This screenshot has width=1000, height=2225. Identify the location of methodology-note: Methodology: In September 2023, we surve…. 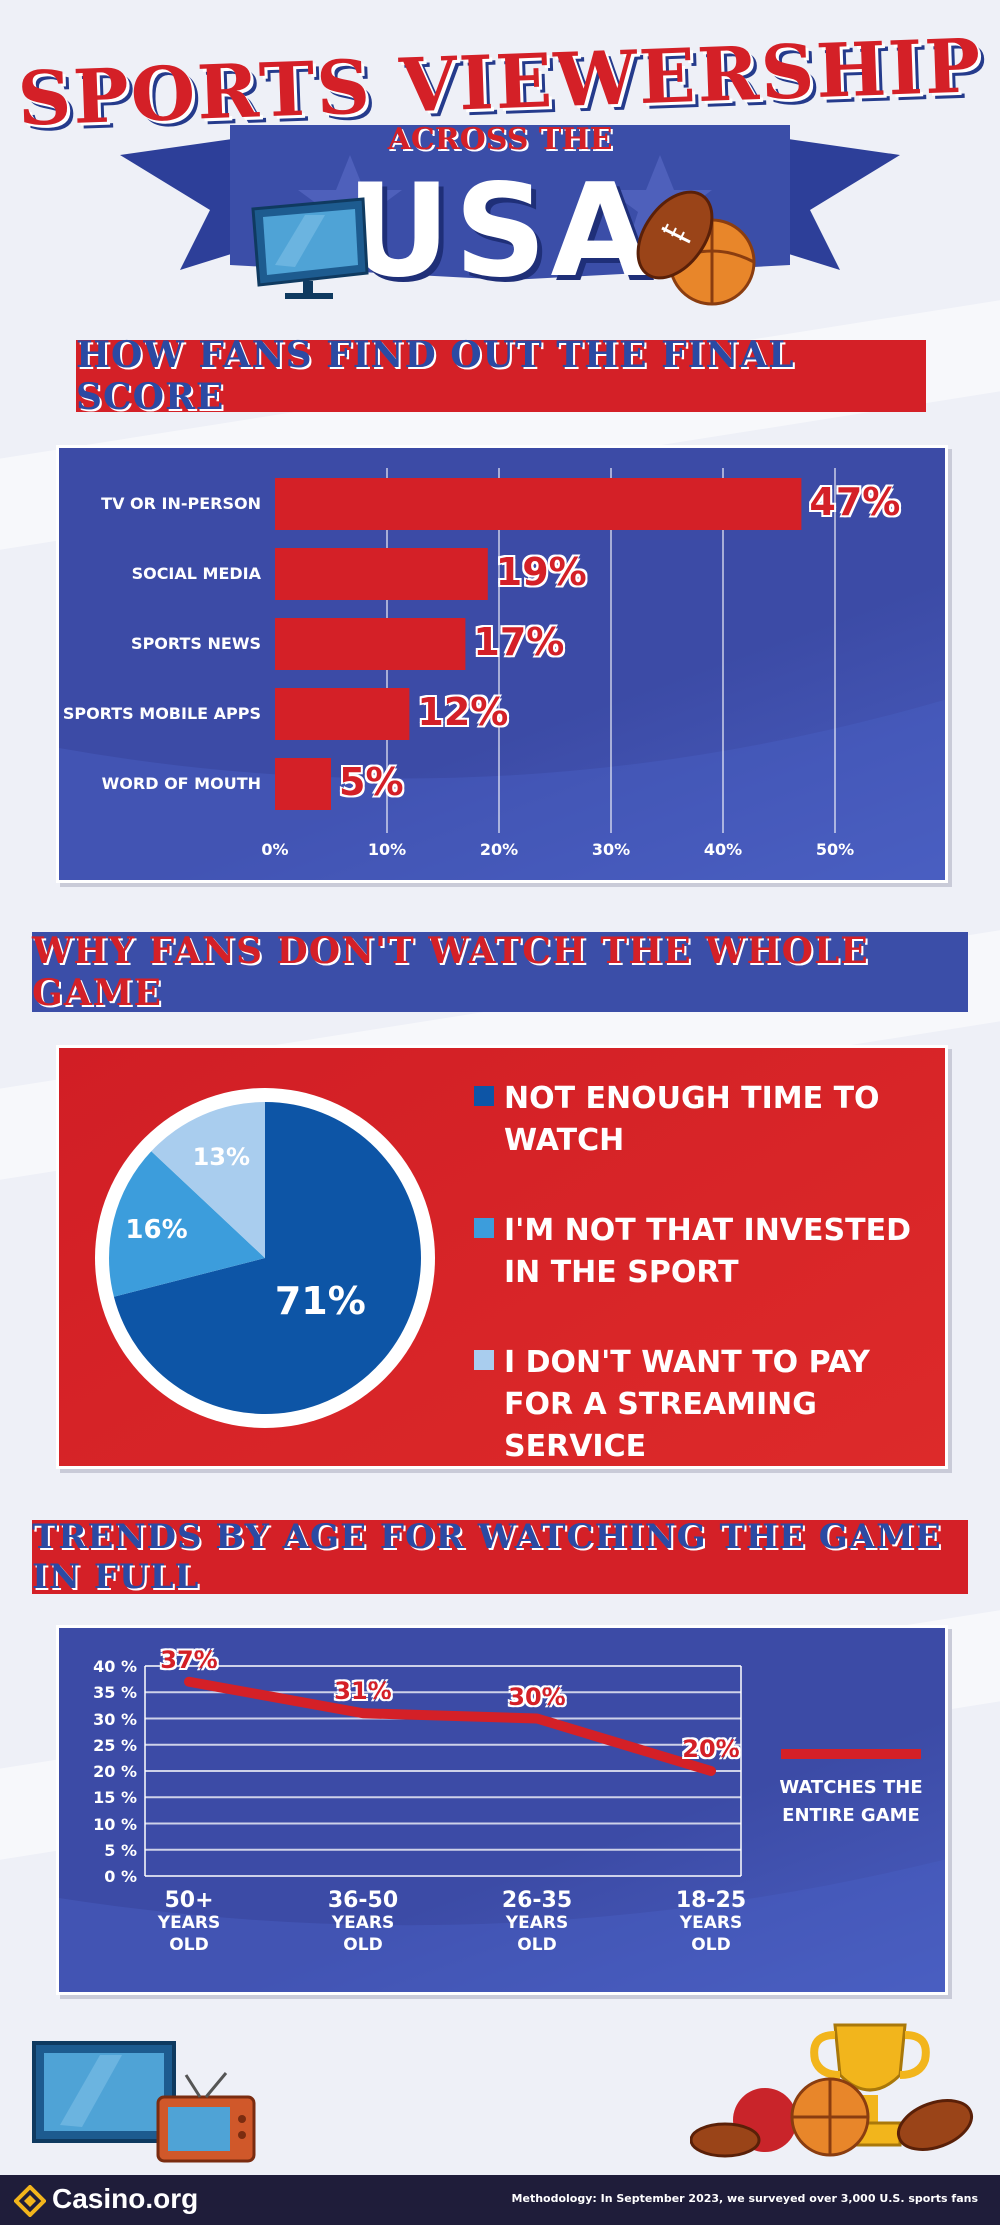
(744, 2198).